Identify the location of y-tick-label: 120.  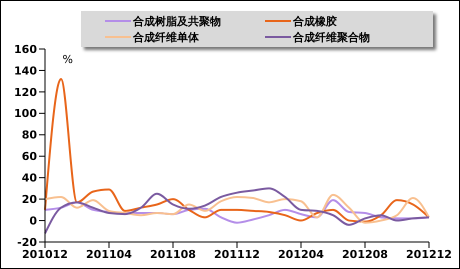
(26, 92).